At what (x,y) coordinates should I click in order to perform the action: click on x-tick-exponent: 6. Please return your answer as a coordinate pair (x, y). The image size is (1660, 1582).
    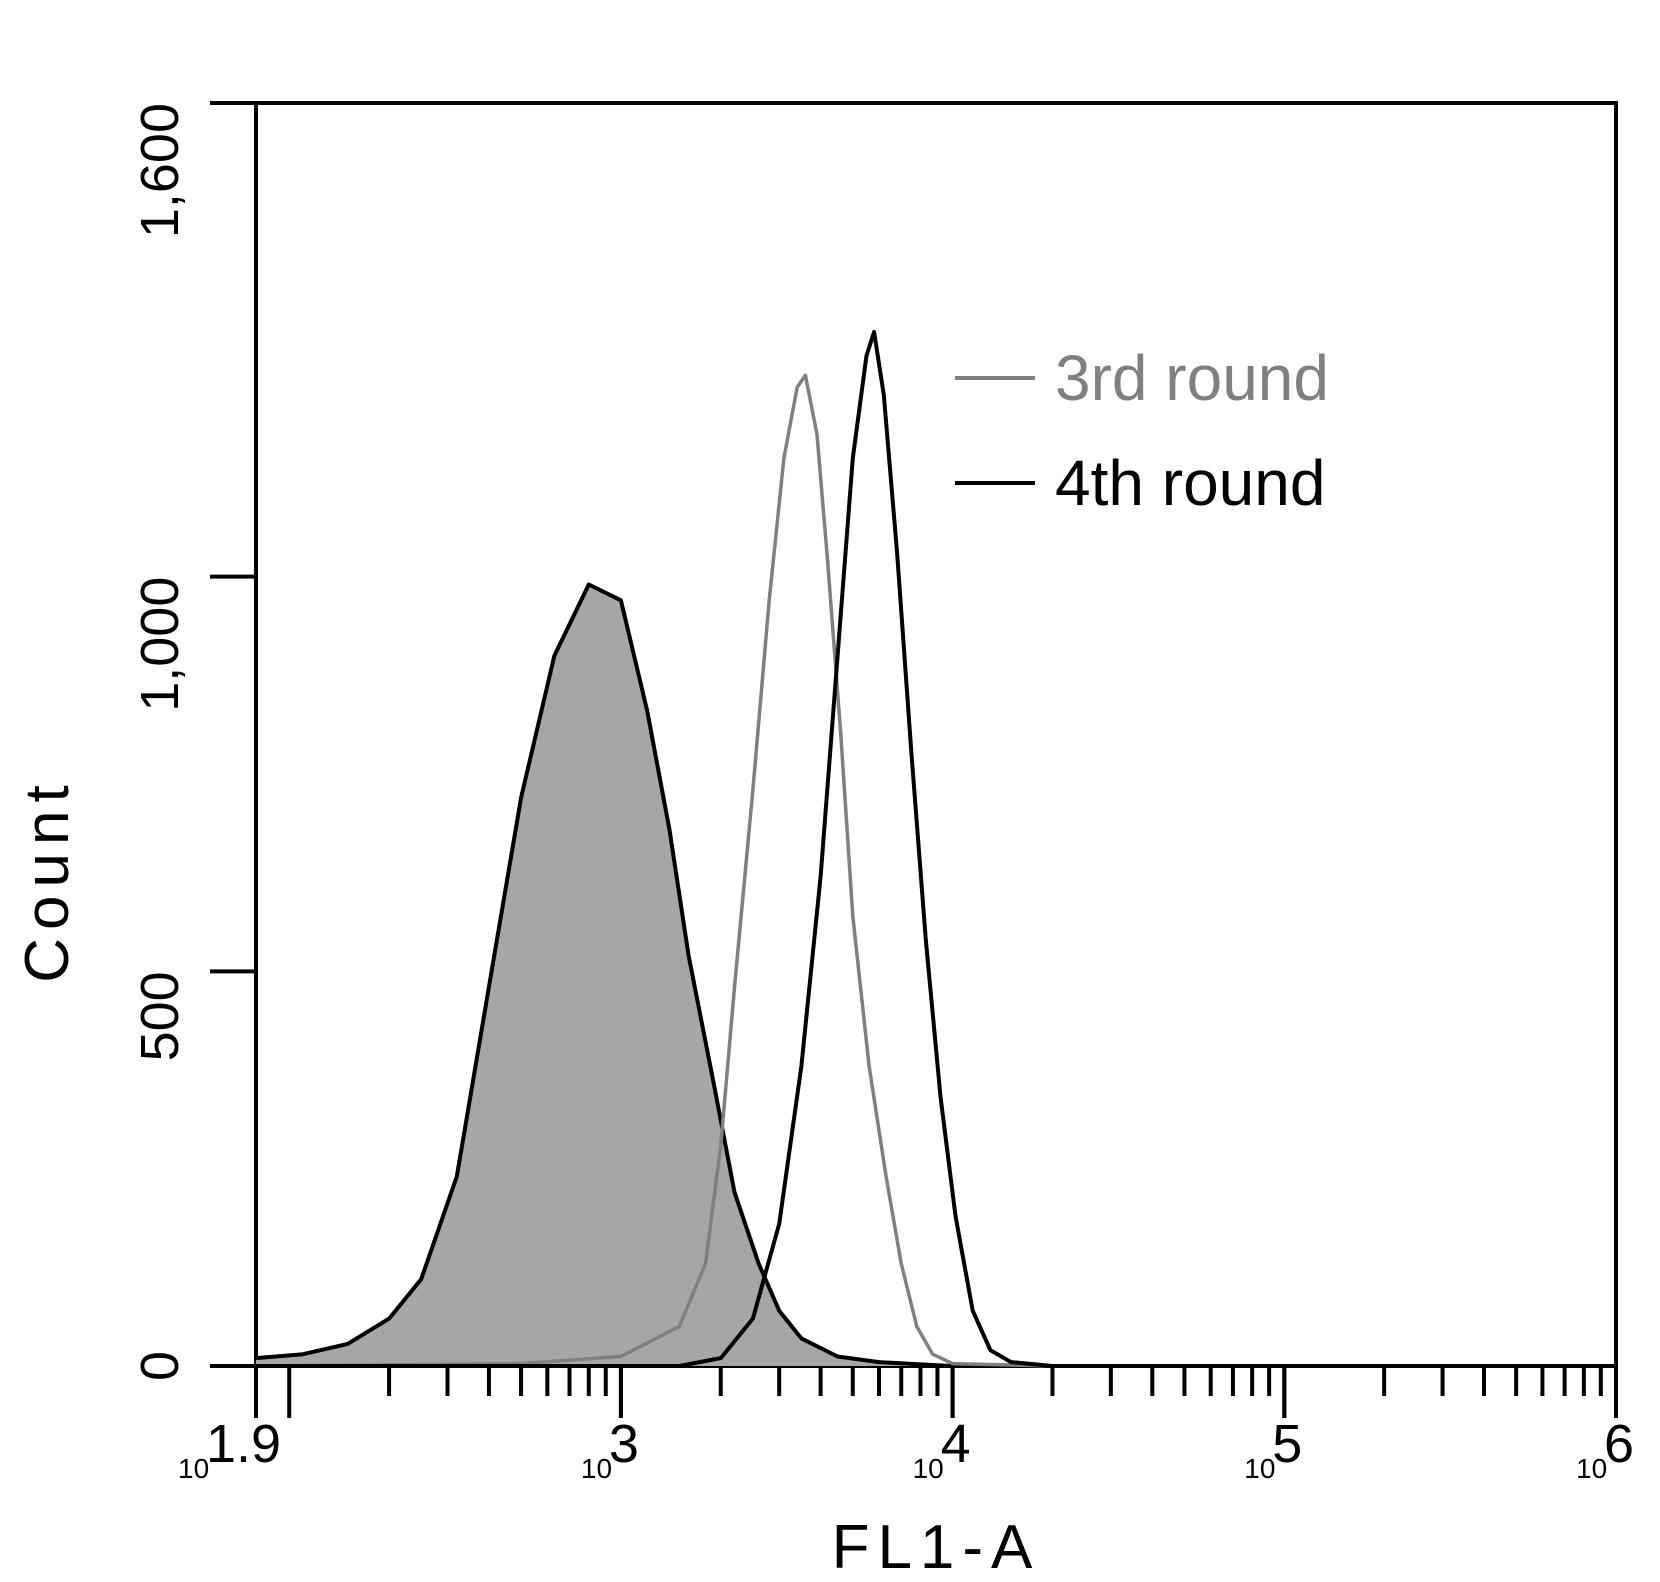
    Looking at the image, I should click on (1619, 1444).